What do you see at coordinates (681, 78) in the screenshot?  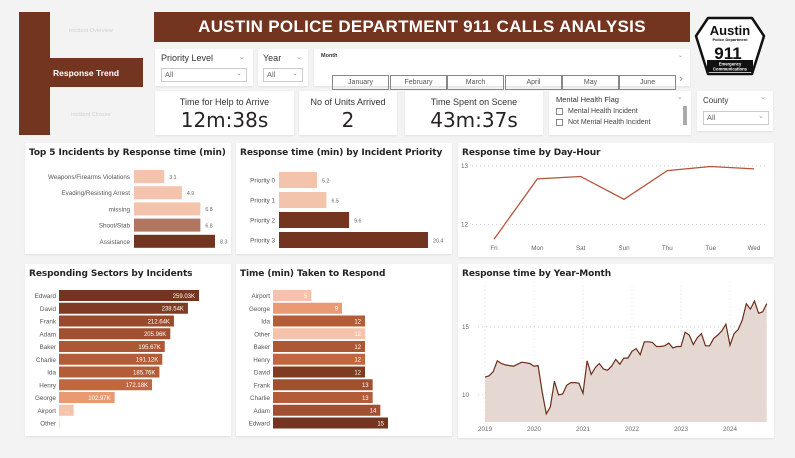 I see `chevron-right-icon: ›` at bounding box center [681, 78].